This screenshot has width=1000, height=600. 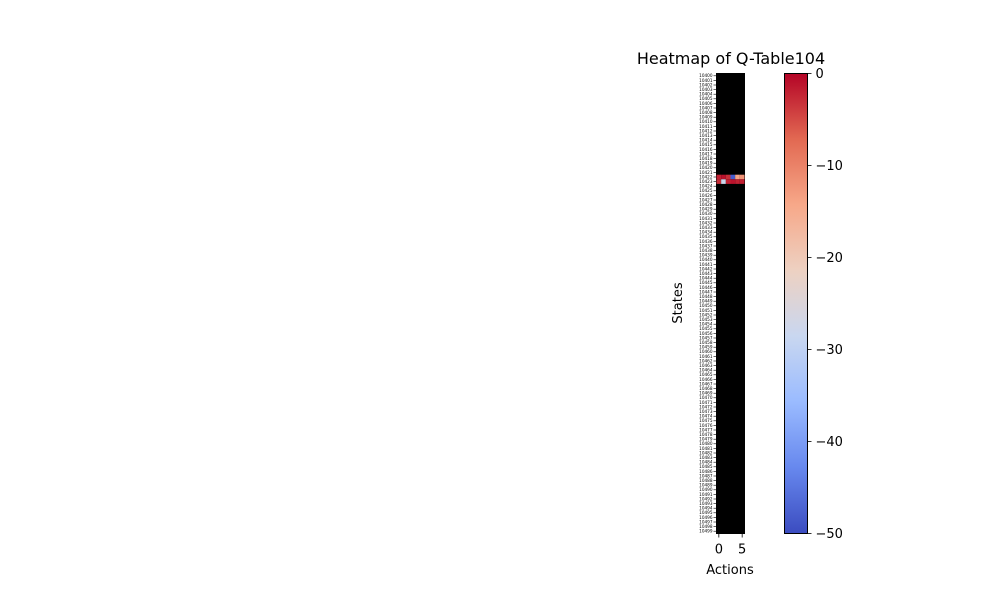 What do you see at coordinates (706, 291) in the screenshot?
I see `y-tick-label: 10447` at bounding box center [706, 291].